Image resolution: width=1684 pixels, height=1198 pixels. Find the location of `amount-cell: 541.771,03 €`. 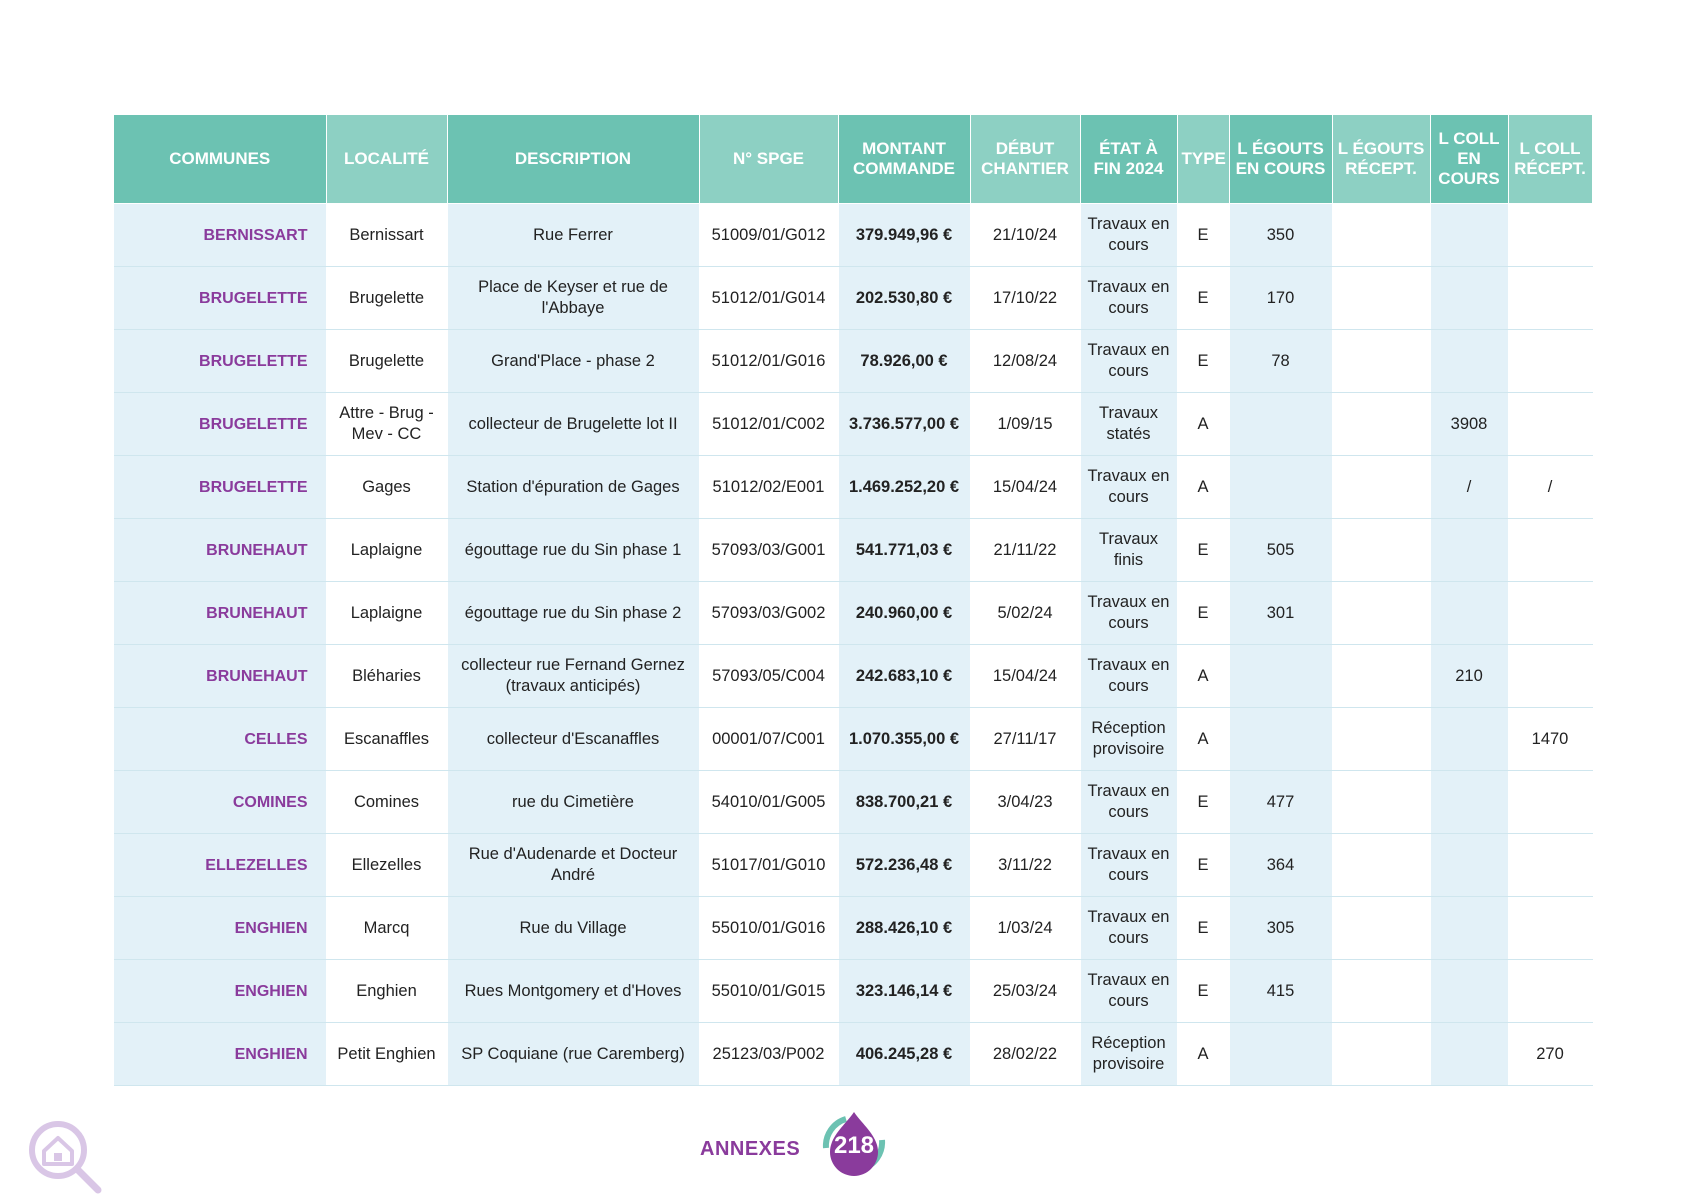

amount-cell: 541.771,03 € is located at coordinates (904, 550).